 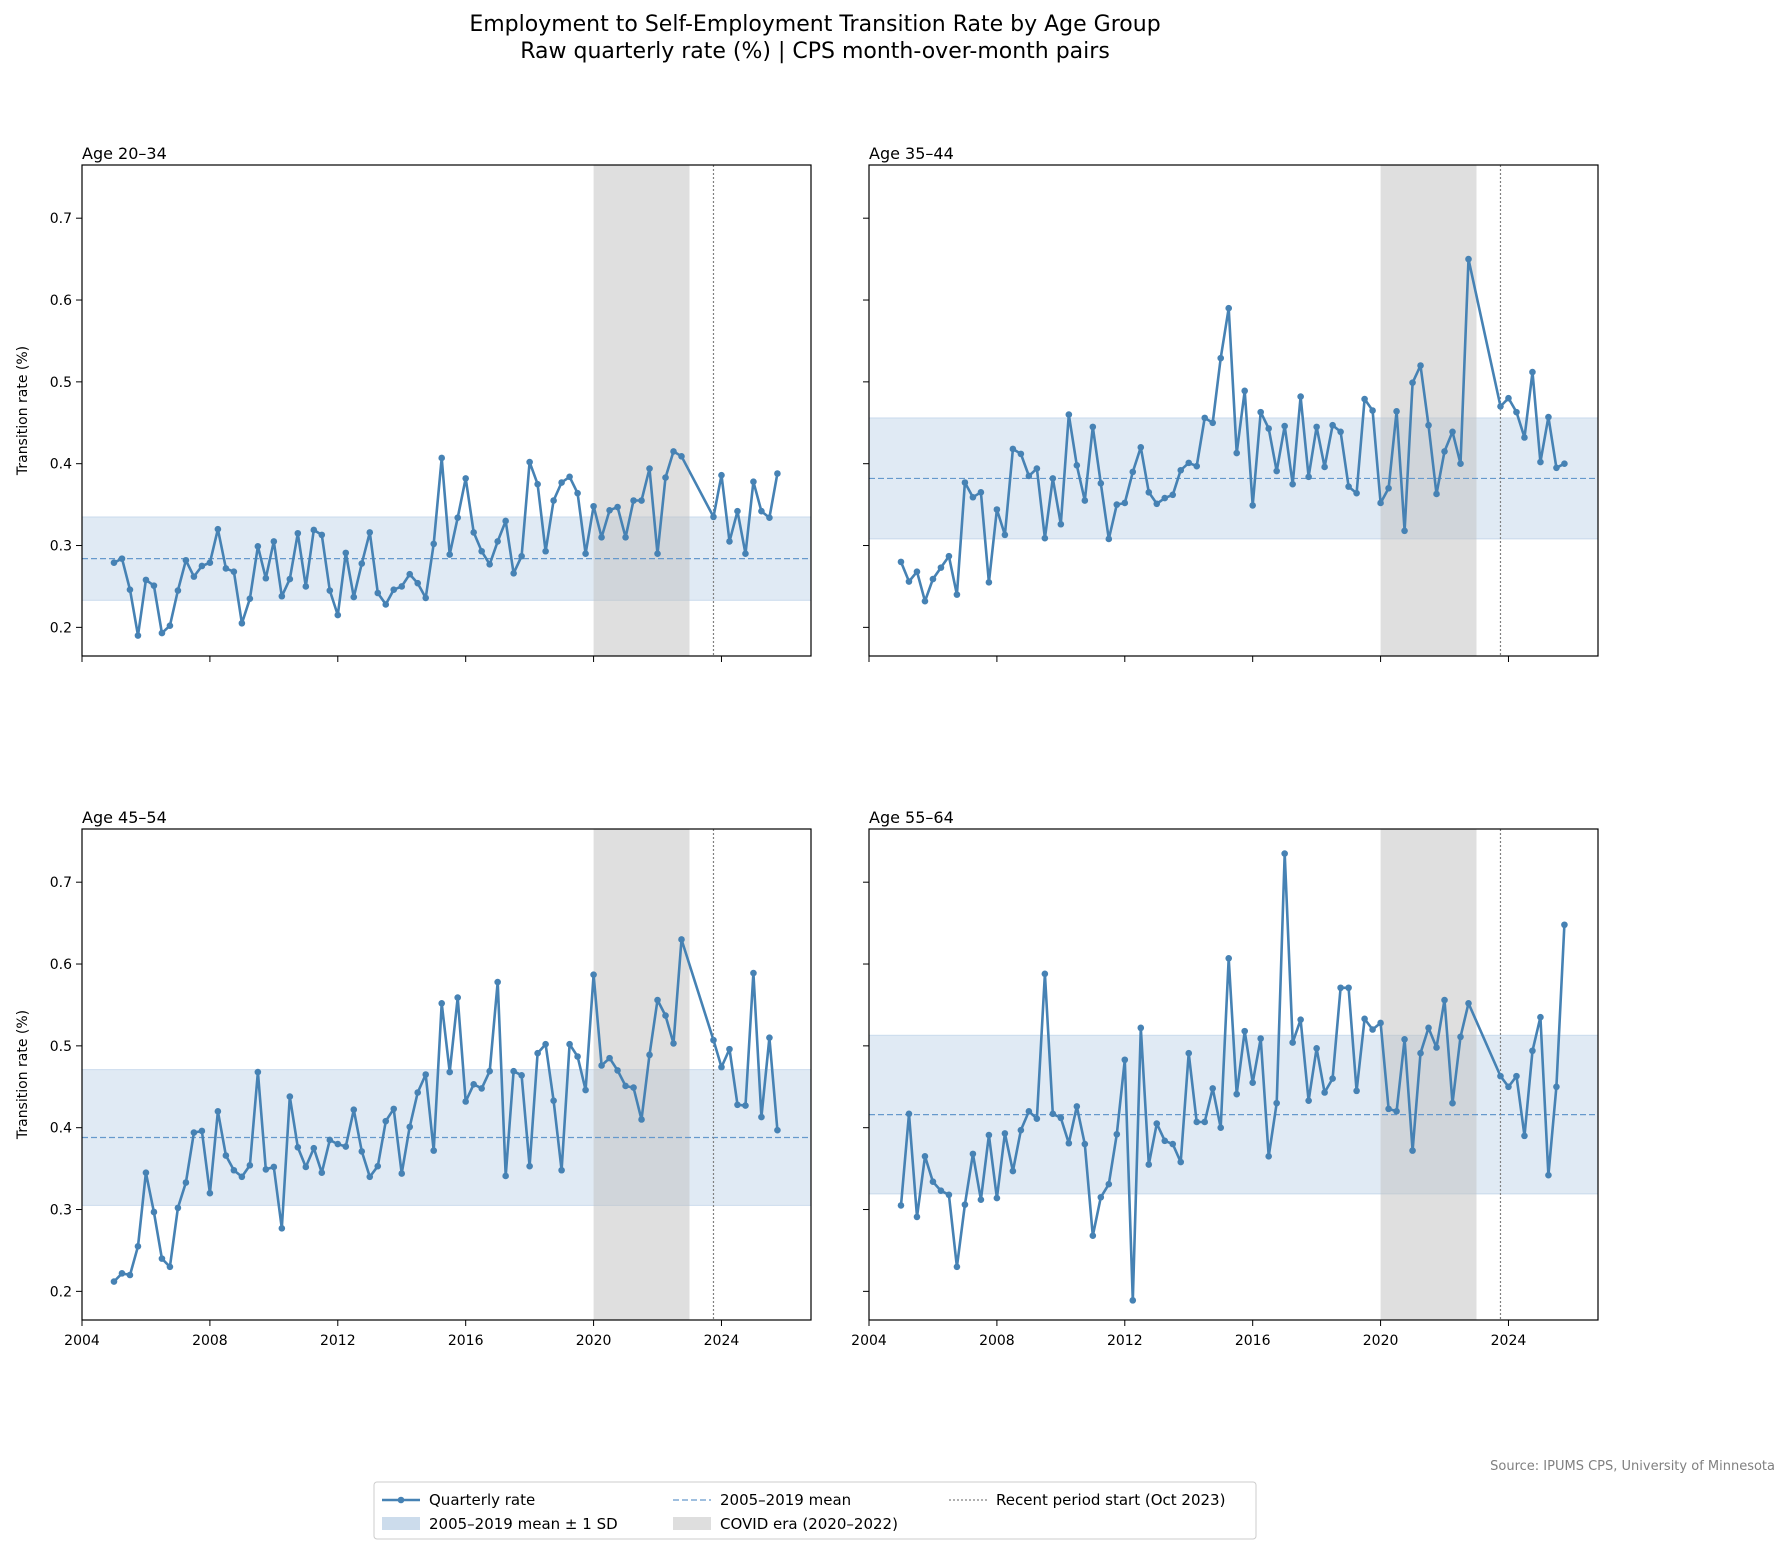 What do you see at coordinates (23, 1075) in the screenshot?
I see `y-axis-label: Transition rate (%)` at bounding box center [23, 1075].